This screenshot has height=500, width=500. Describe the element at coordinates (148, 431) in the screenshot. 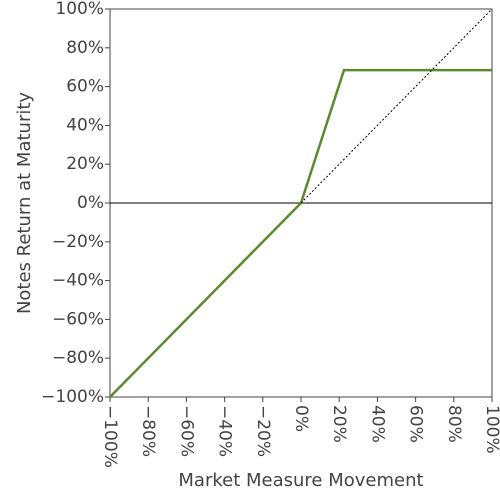

I see `x-tick-label: −80%` at that location.